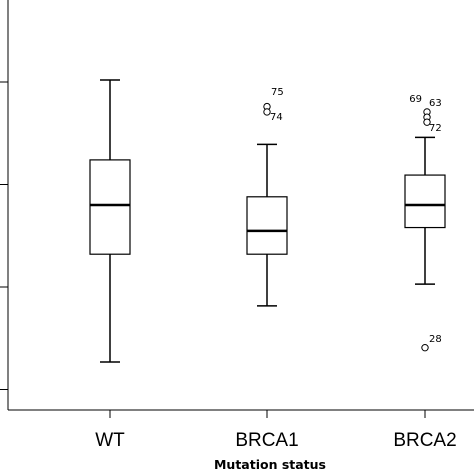  I want to click on outlier-label-brca2-28: 28, so click(435, 339).